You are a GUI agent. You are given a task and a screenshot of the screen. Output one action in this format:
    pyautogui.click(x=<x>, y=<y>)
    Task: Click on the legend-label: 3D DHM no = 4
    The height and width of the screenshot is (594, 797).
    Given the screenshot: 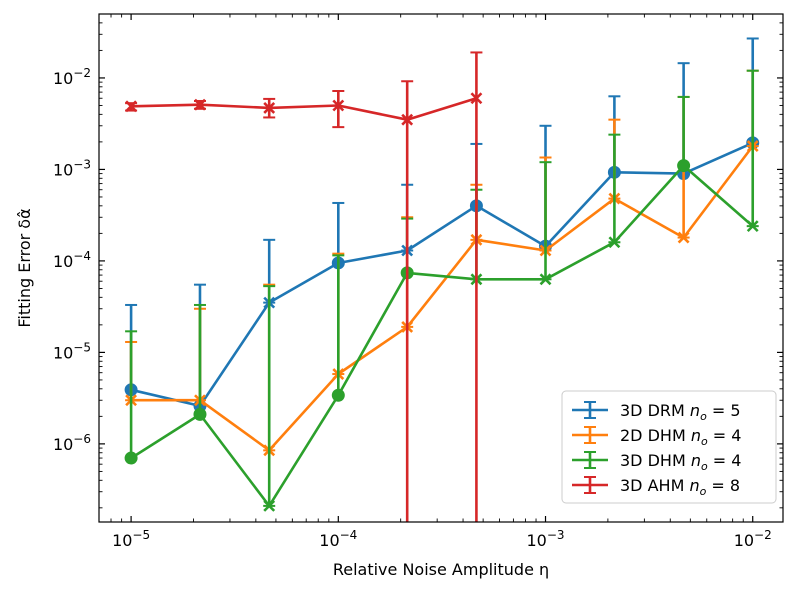 What is the action you would take?
    pyautogui.click(x=680, y=462)
    